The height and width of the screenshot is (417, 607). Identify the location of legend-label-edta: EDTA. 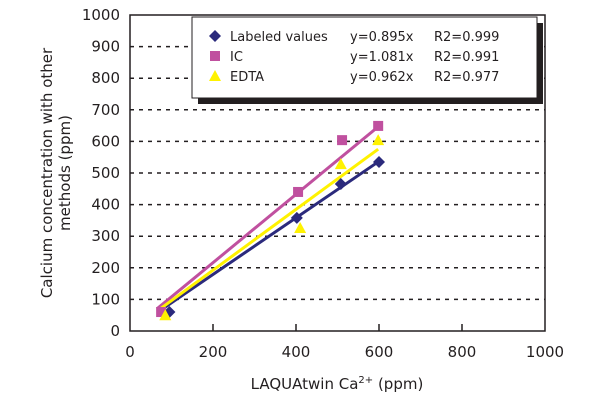
(247, 77).